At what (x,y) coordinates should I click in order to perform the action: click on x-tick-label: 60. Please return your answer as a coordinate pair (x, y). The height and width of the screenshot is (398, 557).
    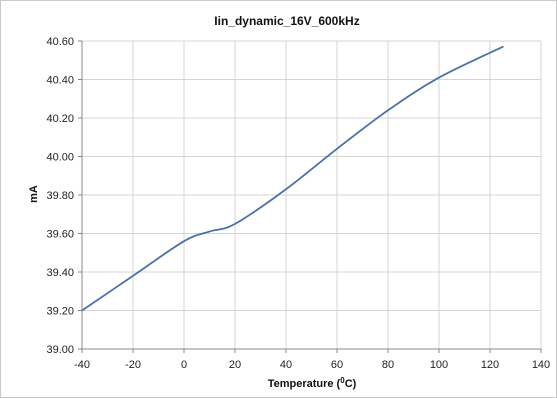
    Looking at the image, I should click on (337, 365).